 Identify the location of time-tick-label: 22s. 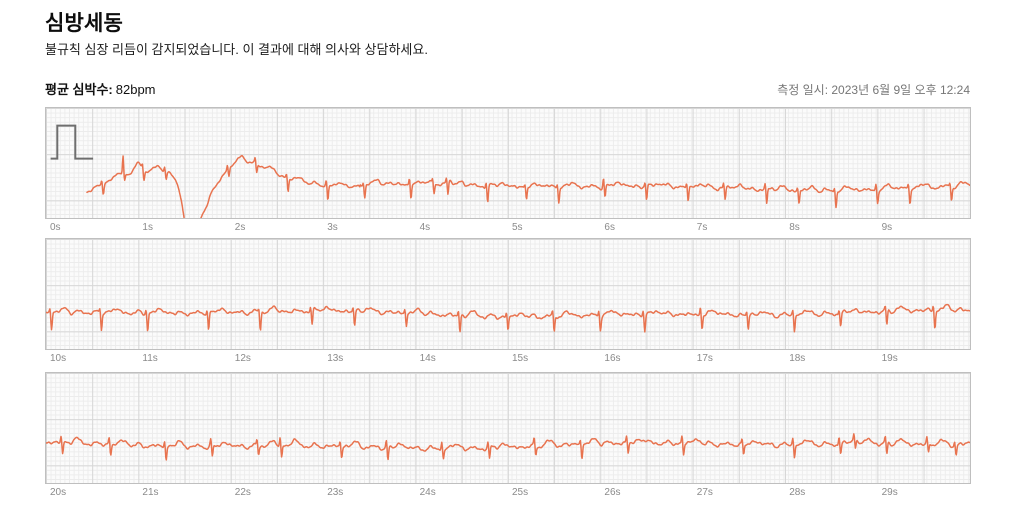
(242, 492).